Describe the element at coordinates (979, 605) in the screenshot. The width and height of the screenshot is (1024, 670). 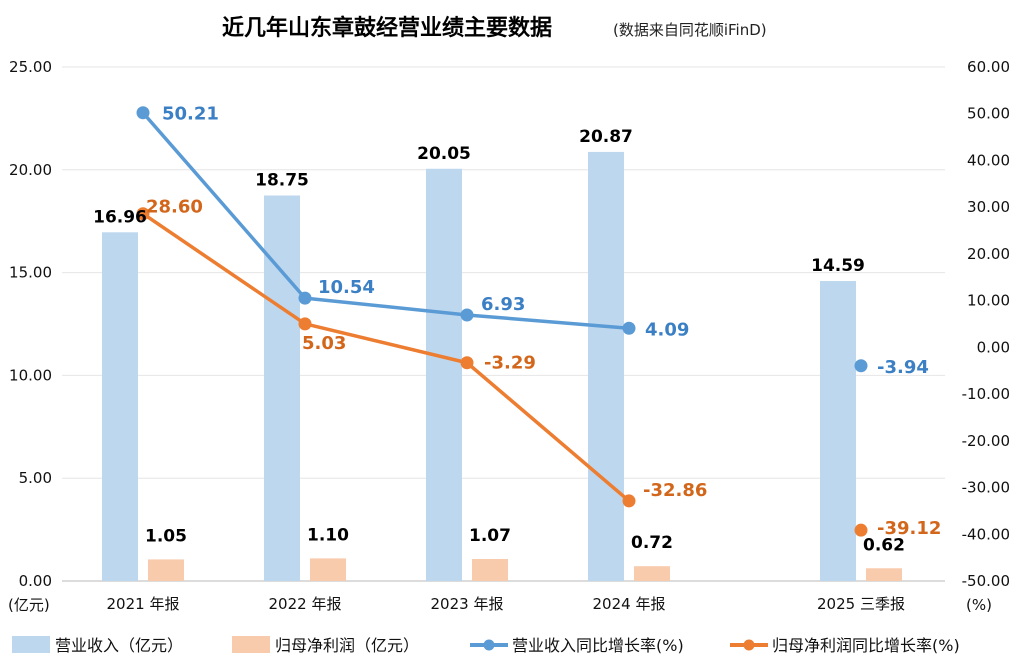
I see `right-axis-unit: (%)` at that location.